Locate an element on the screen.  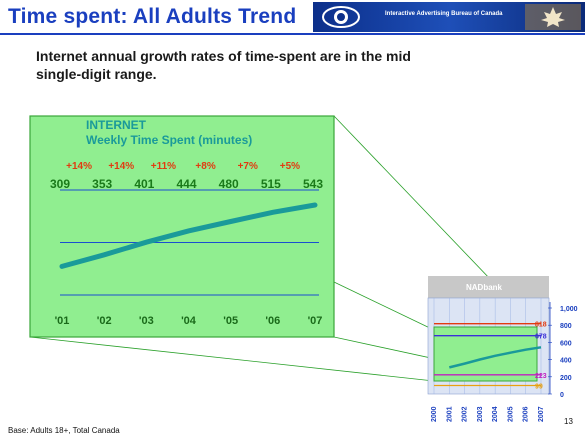
nadbank-chart-header is located at coordinates (488, 287).